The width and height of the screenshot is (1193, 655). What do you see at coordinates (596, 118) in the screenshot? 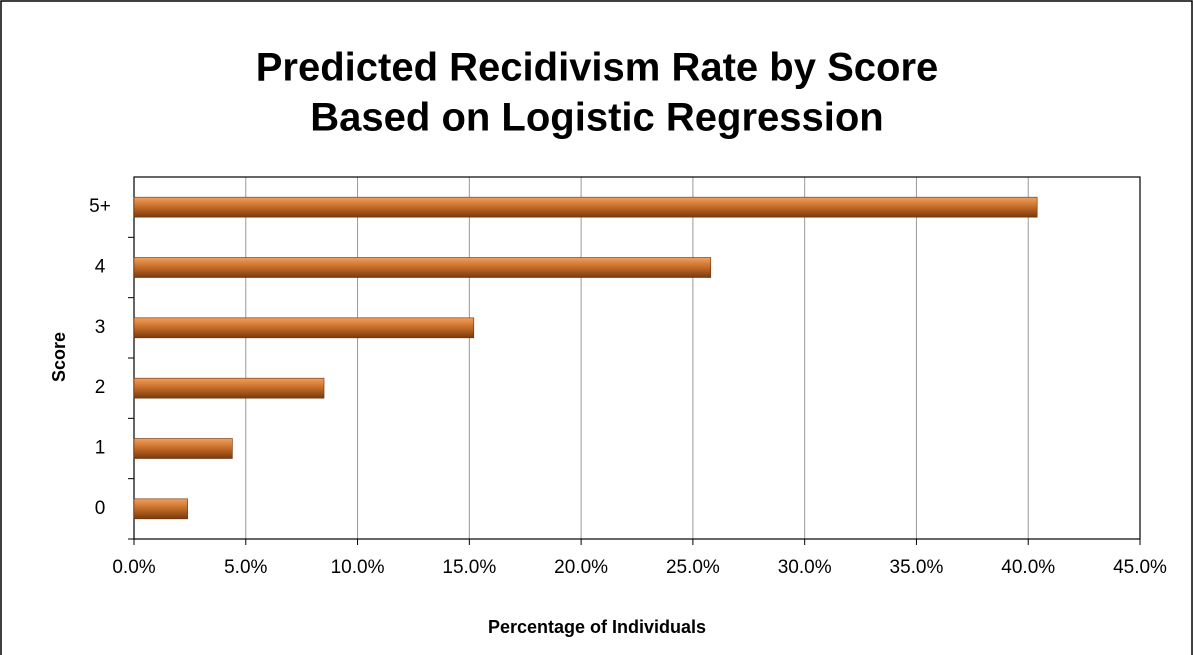
I see `chart-title: Based on Logistic Regression` at bounding box center [596, 118].